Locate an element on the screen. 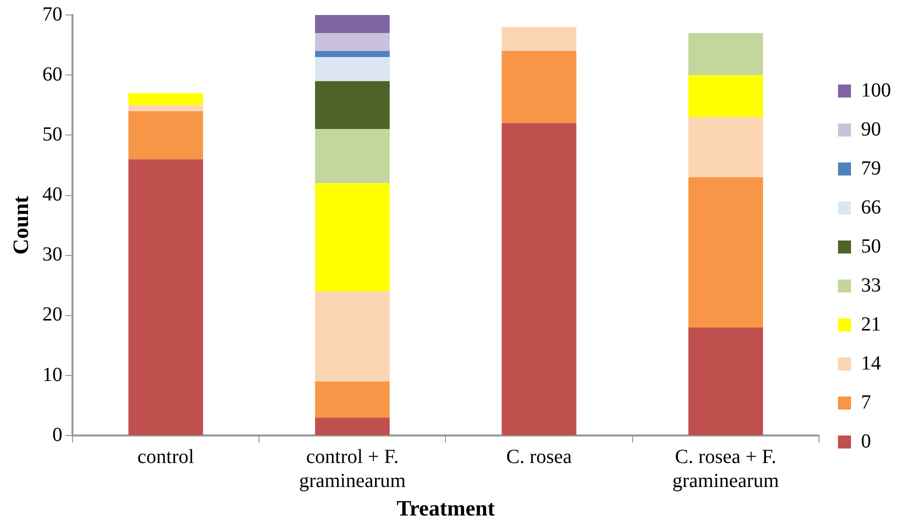 The image size is (911, 523). legend-label: 100 is located at coordinates (876, 90).